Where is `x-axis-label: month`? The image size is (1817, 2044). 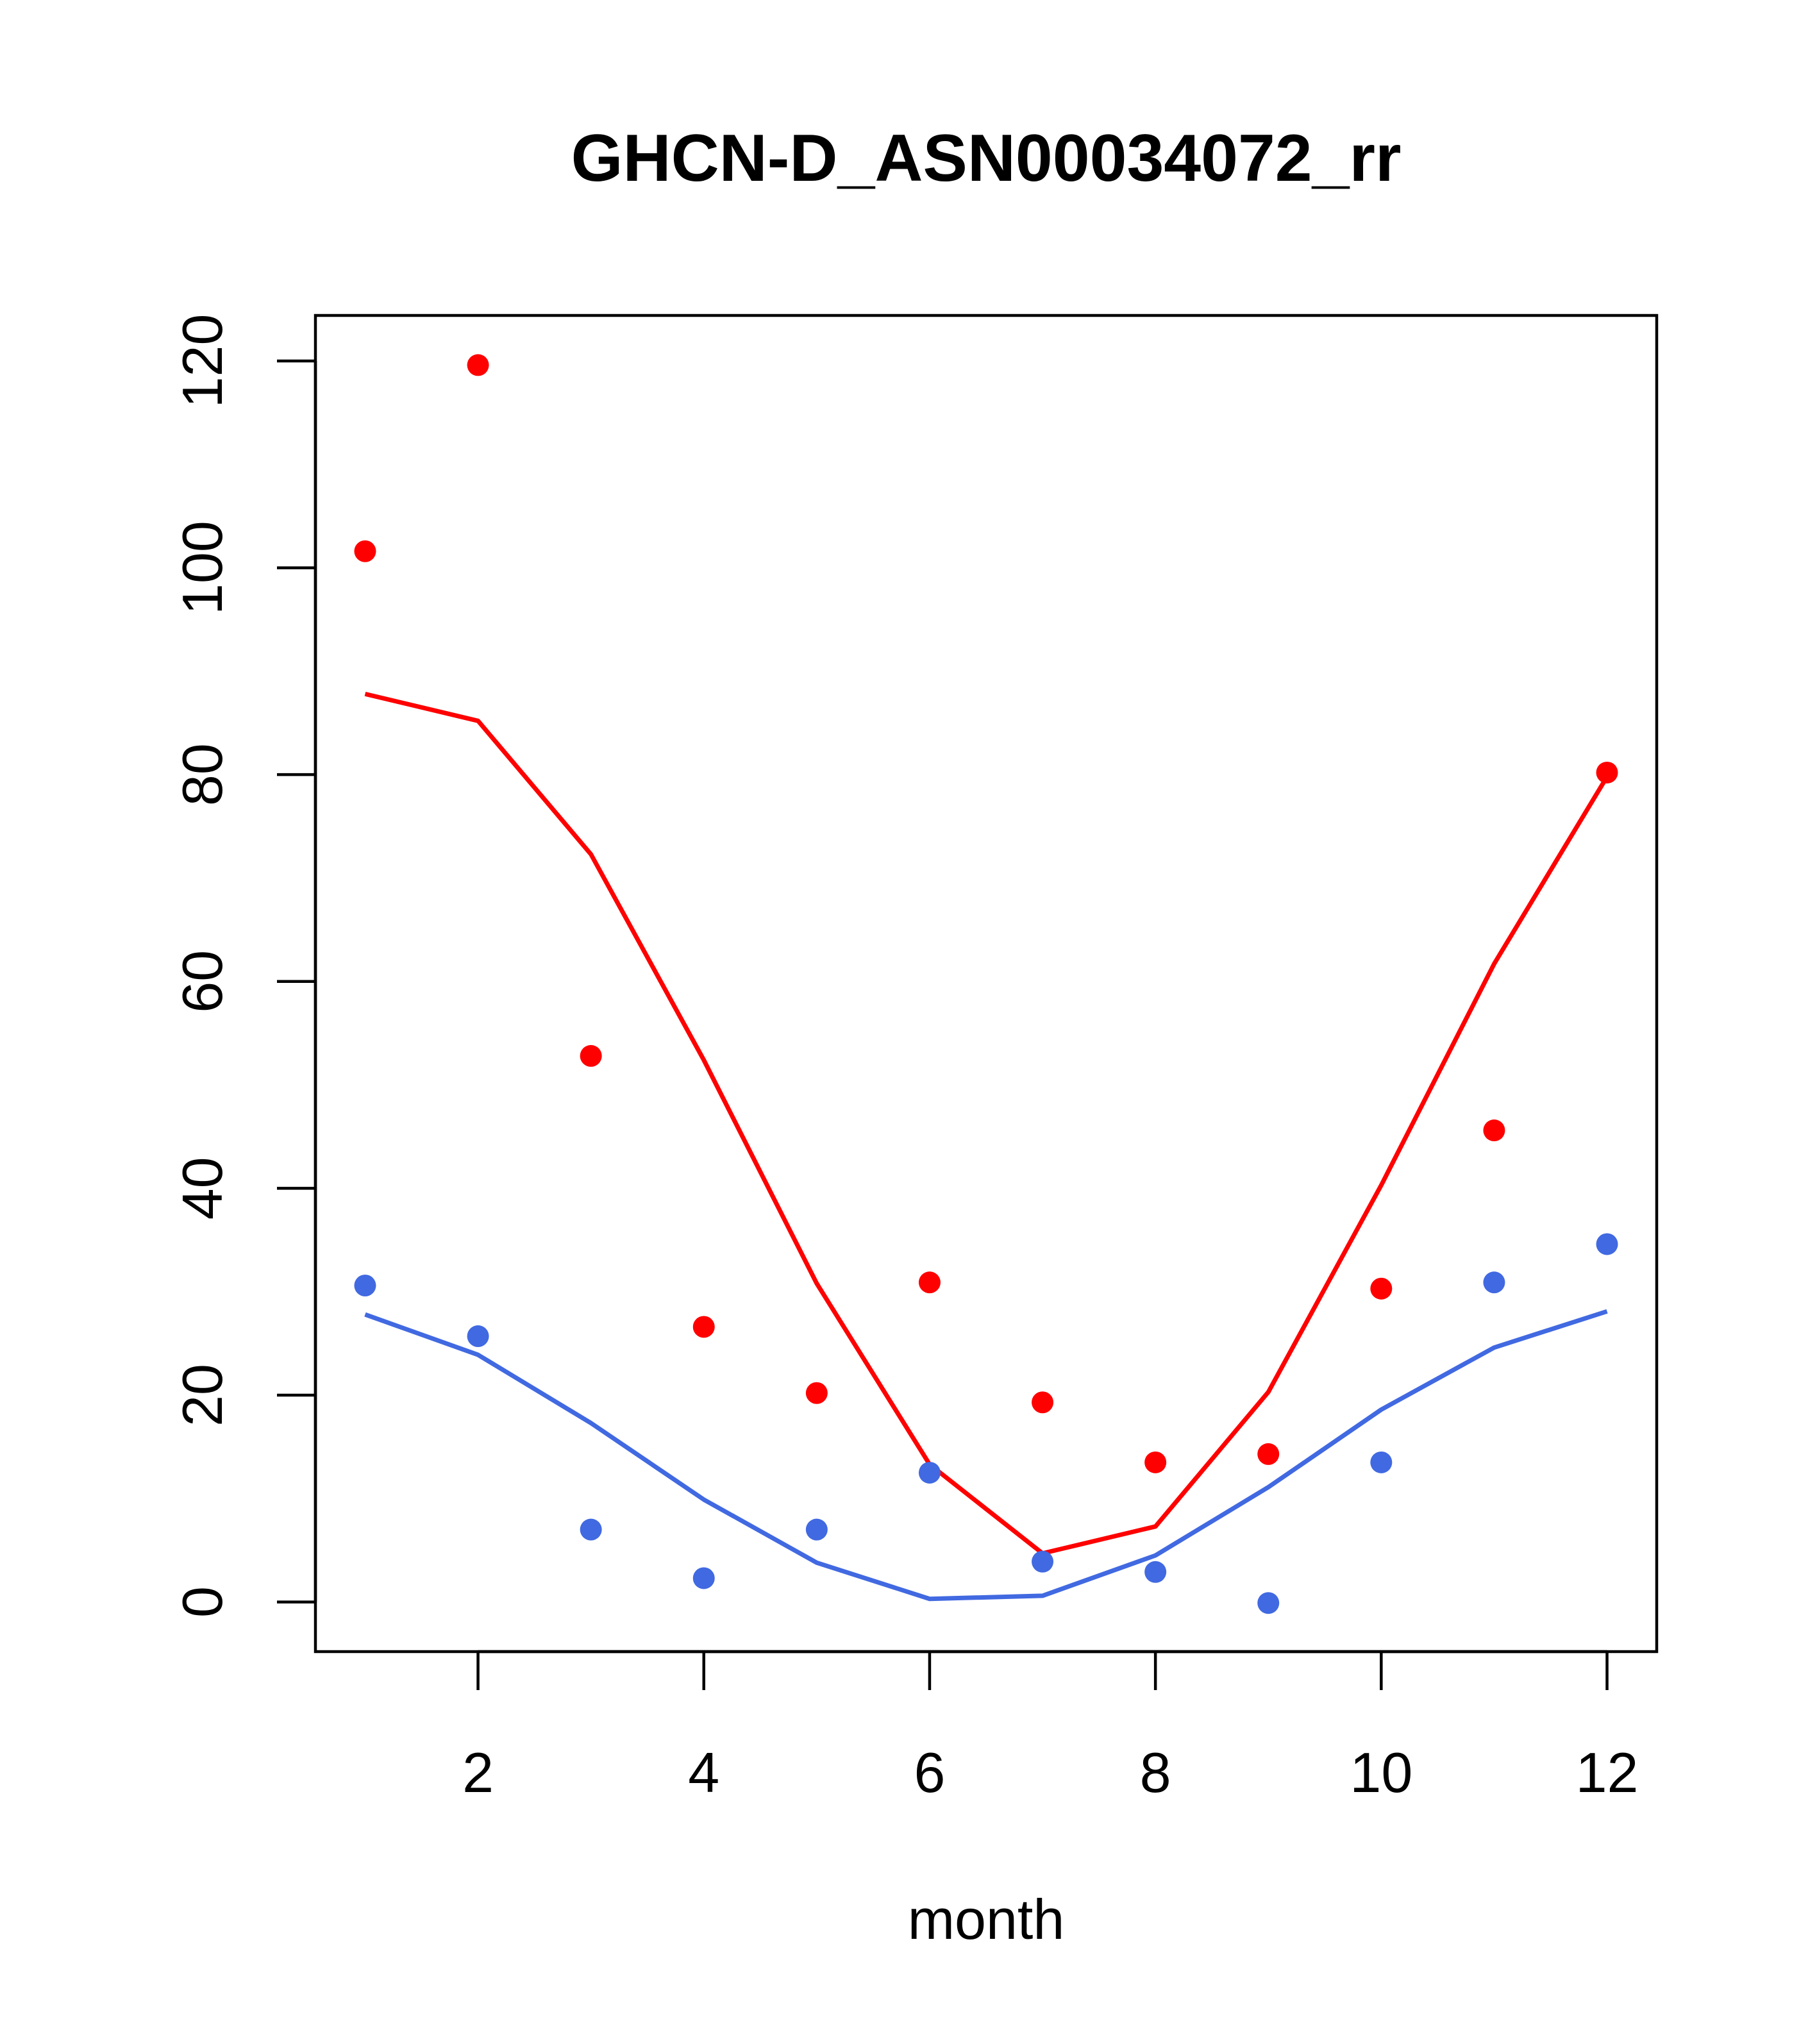
x-axis-label: month is located at coordinates (986, 1920).